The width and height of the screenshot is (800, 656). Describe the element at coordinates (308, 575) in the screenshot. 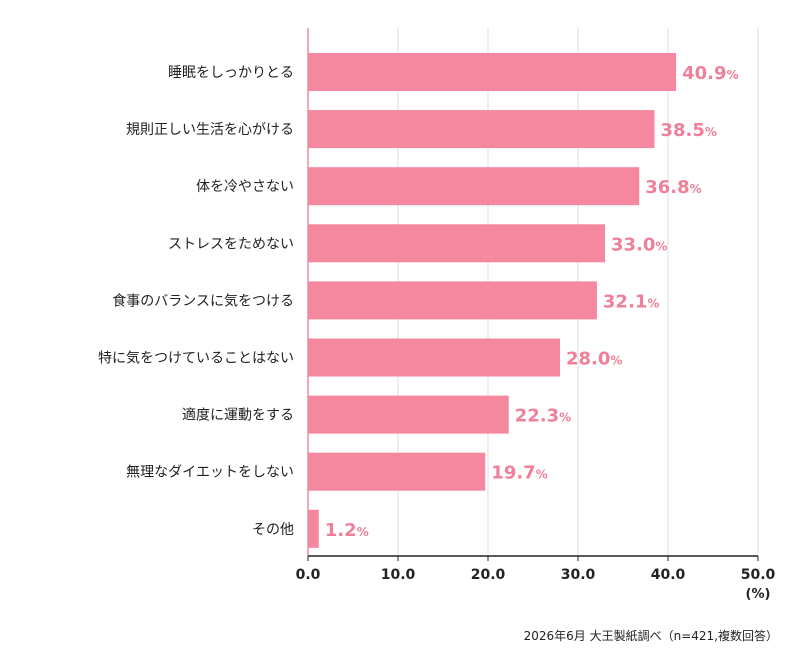

I see `x-tick-label: 0.0` at that location.